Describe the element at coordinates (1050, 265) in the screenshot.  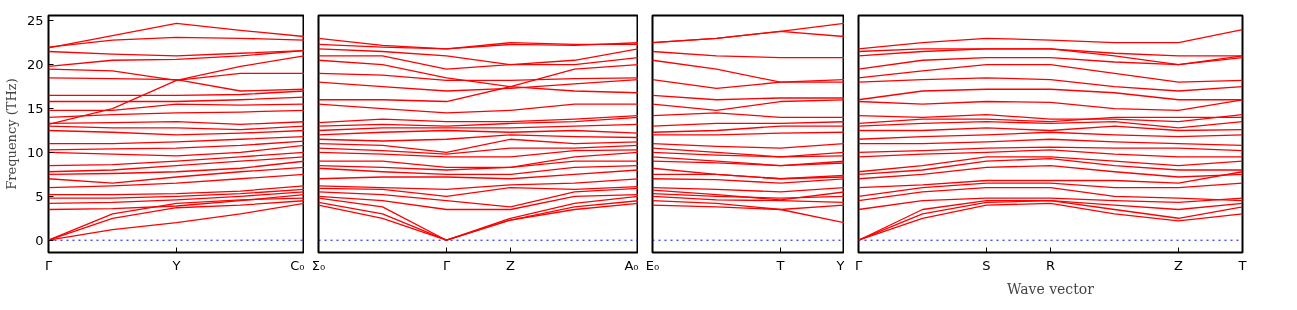
I see `x-tick-label: R` at that location.